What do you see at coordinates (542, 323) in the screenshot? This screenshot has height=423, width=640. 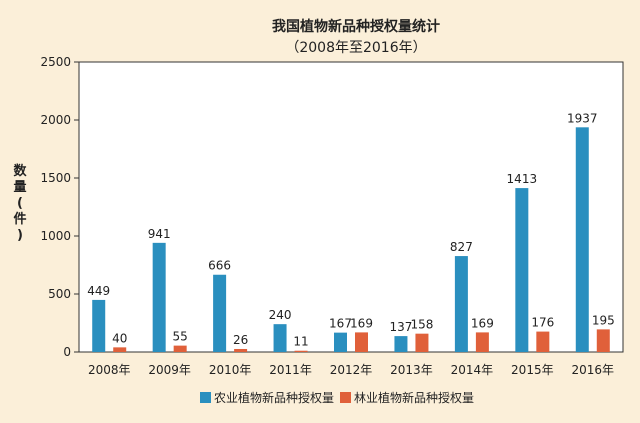 I see `data-label: 176` at bounding box center [542, 323].